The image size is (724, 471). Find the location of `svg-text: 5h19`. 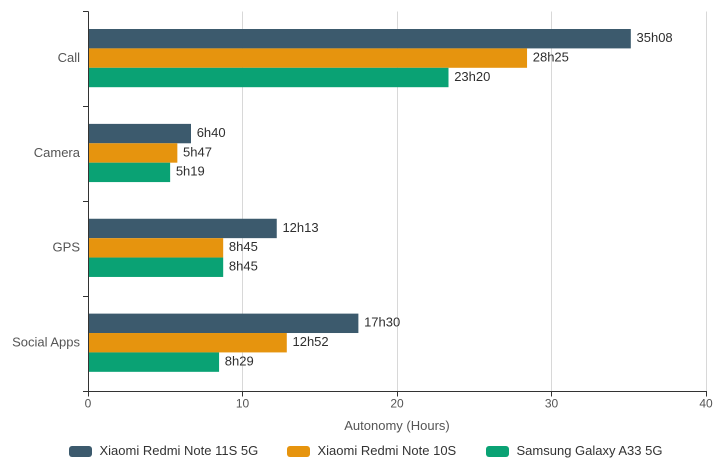

svg-text: 5h19 is located at coordinates (190, 171).